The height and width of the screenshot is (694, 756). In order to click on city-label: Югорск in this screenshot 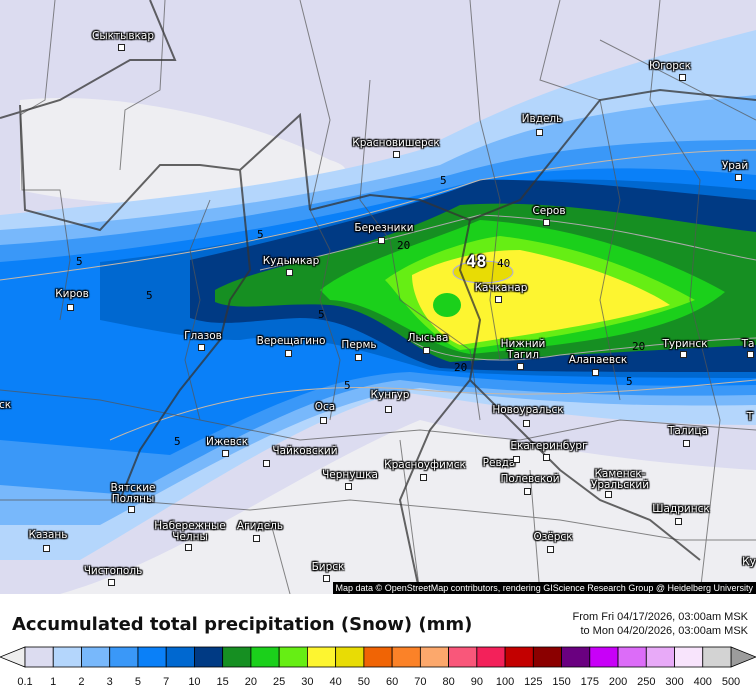, I will do `click(670, 66)`.